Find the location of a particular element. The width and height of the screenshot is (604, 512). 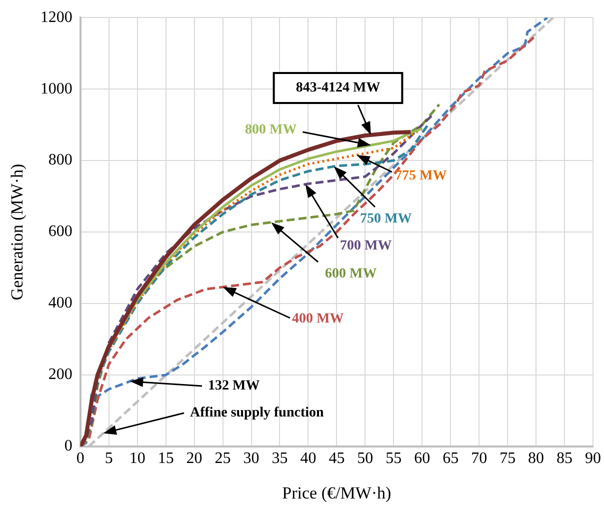

x-tick-label: 45 is located at coordinates (336, 459).